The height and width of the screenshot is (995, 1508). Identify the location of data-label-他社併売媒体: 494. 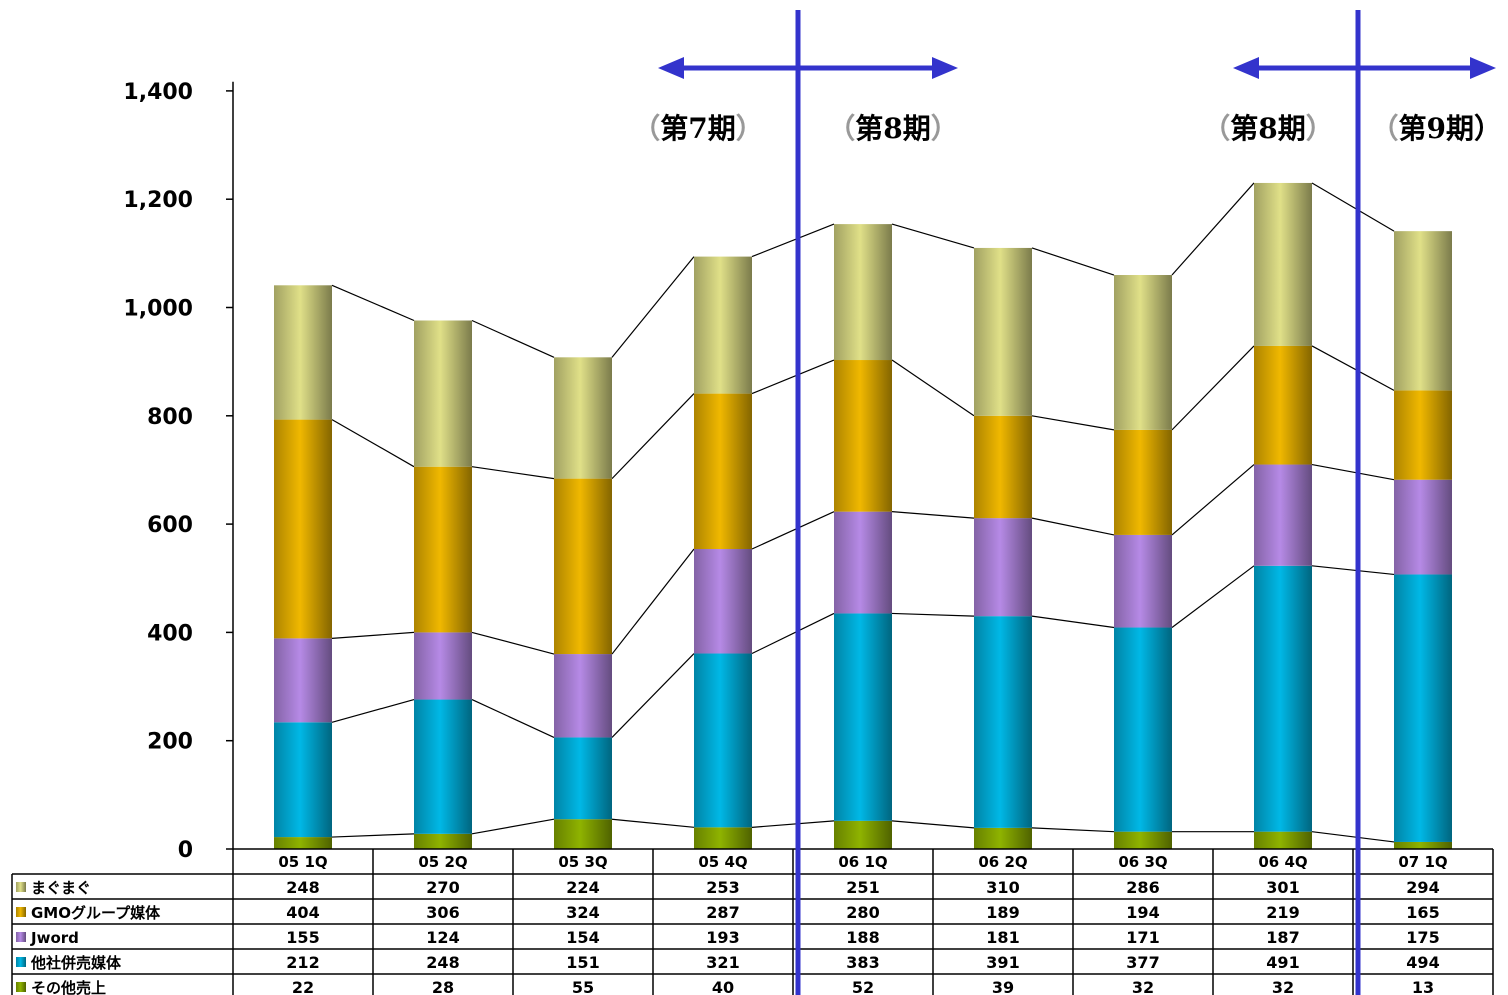
(1422, 962).